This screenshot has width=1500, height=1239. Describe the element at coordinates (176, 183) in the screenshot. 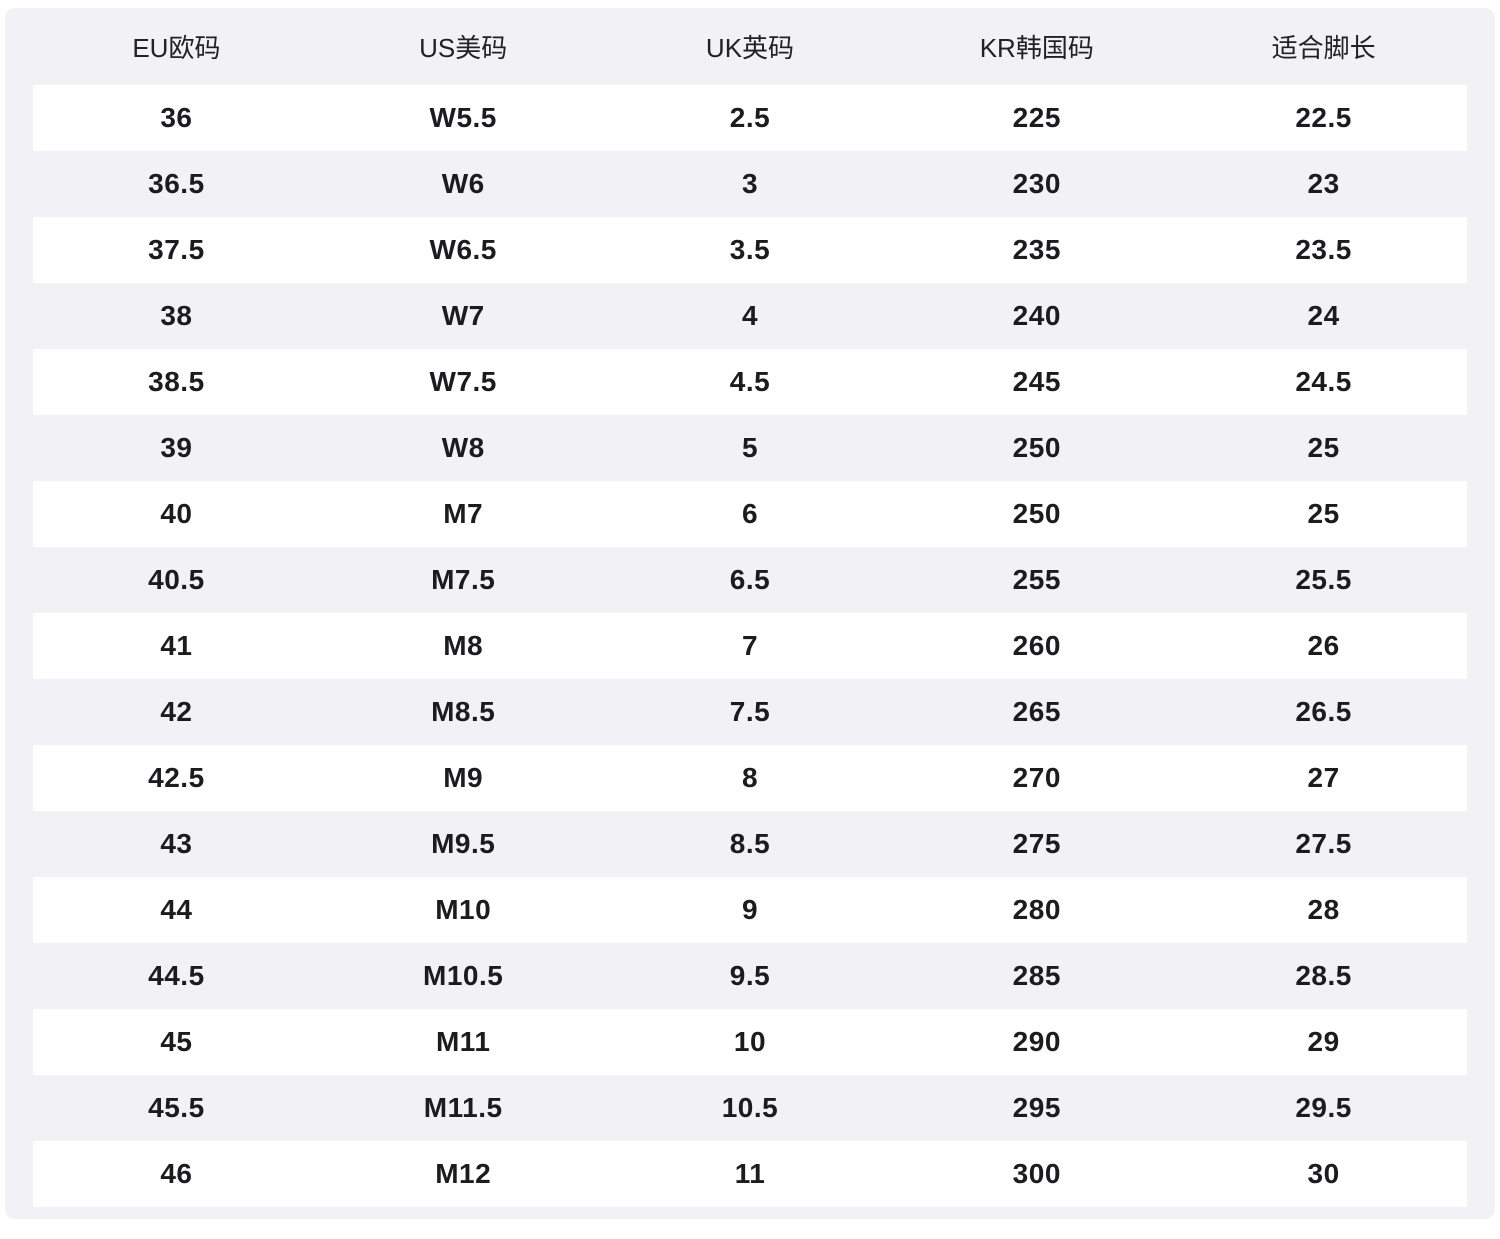

I see `table-cell: 36.5` at that location.